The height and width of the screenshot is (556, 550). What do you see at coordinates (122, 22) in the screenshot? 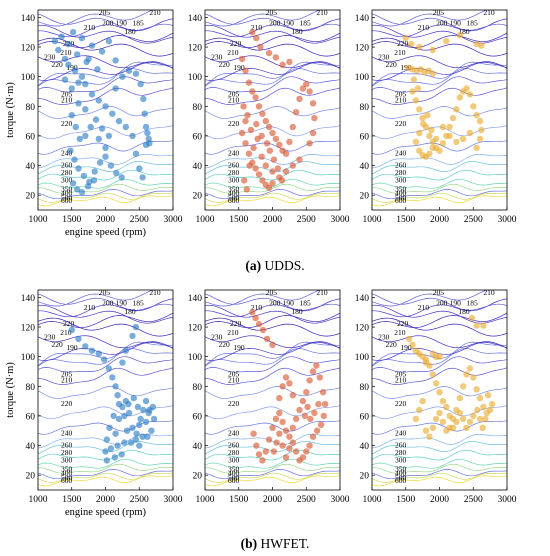
I see `contour-label: 190` at bounding box center [122, 22].